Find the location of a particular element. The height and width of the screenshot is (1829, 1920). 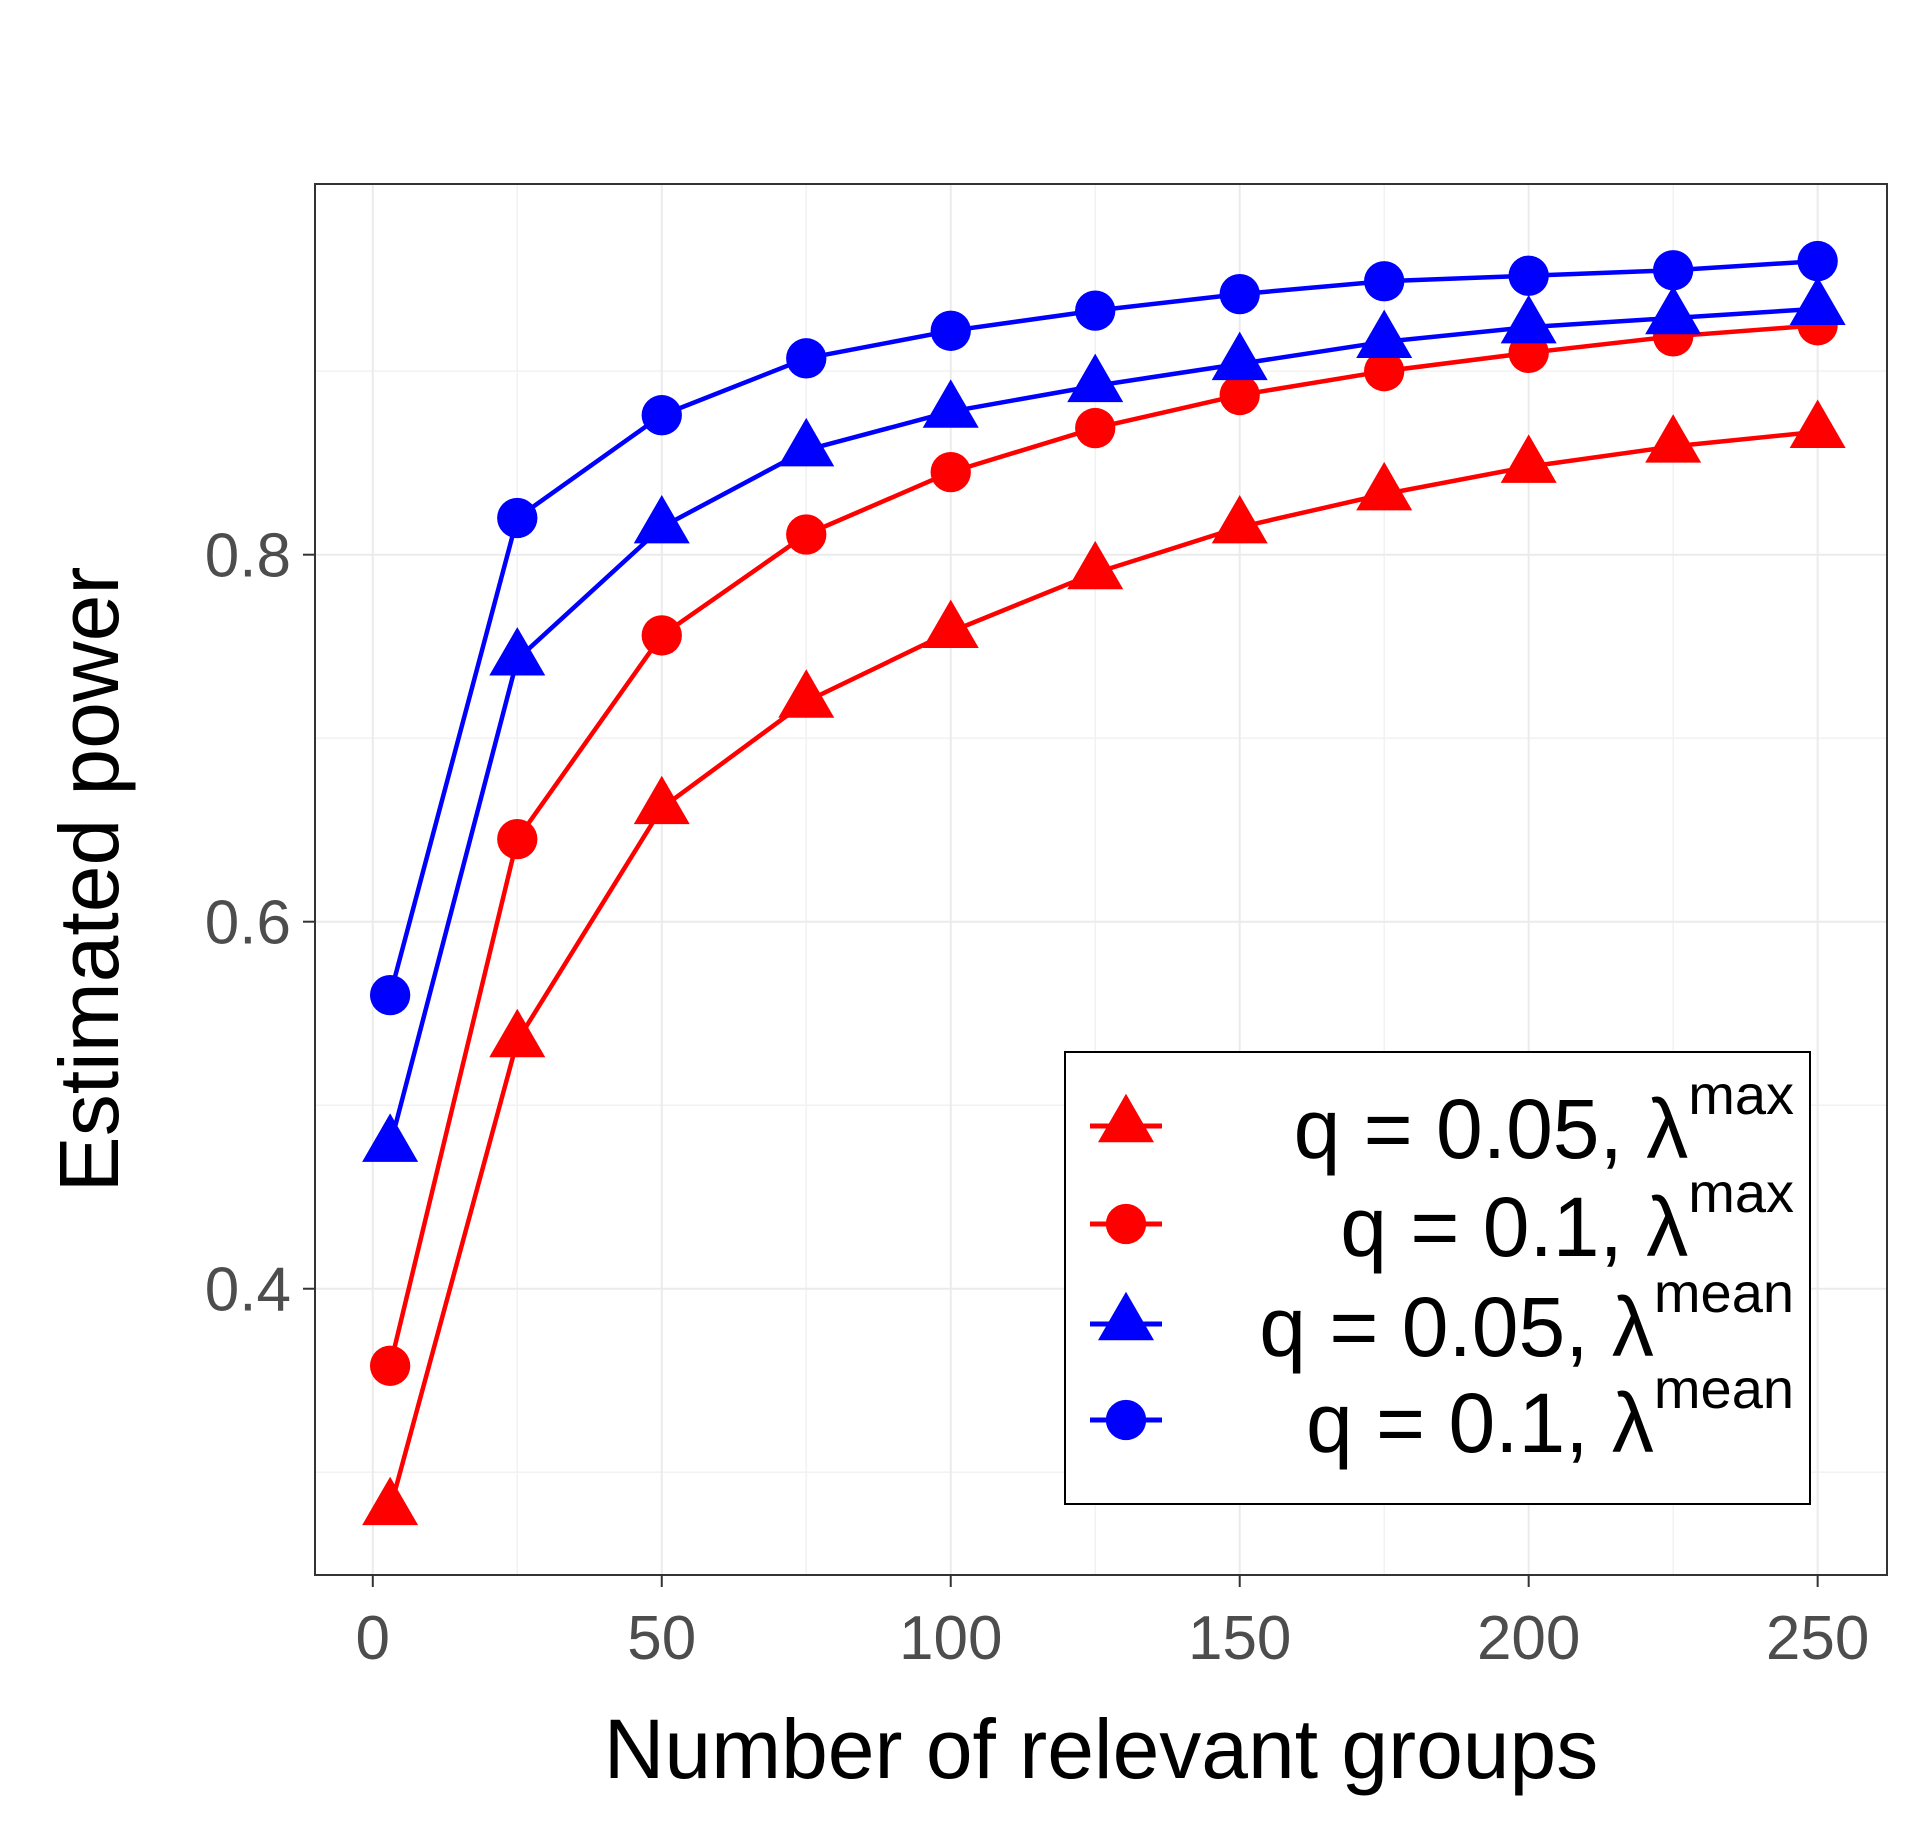

x-tick-label: 150 is located at coordinates (1239, 1638).